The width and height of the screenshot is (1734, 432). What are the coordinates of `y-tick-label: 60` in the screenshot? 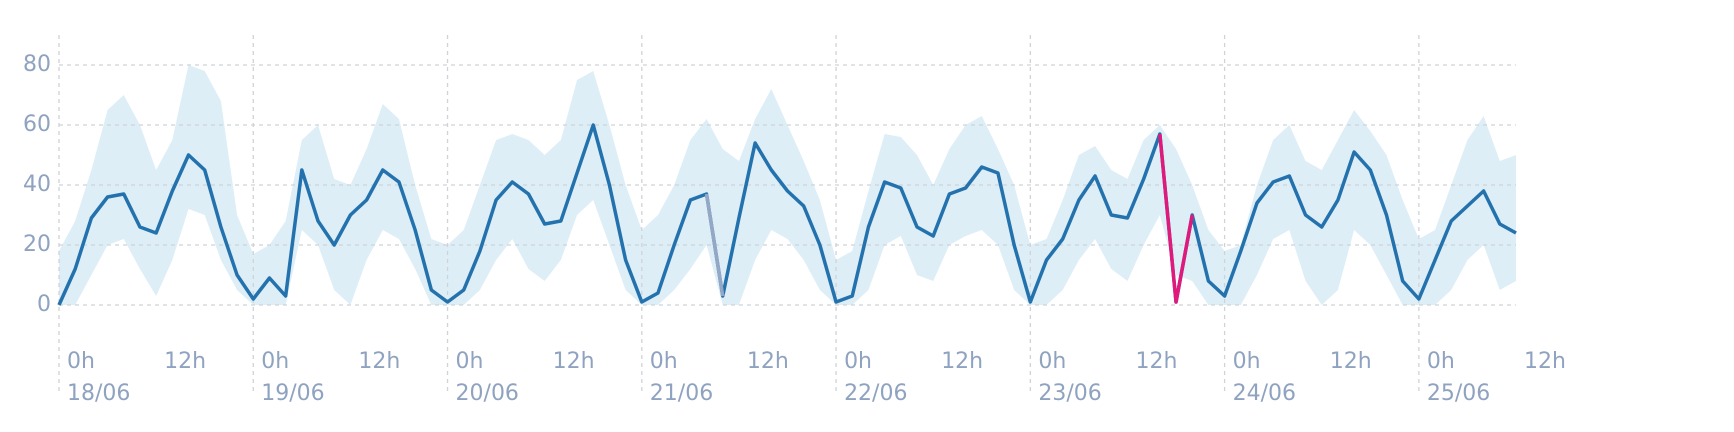 It's located at (37, 124).